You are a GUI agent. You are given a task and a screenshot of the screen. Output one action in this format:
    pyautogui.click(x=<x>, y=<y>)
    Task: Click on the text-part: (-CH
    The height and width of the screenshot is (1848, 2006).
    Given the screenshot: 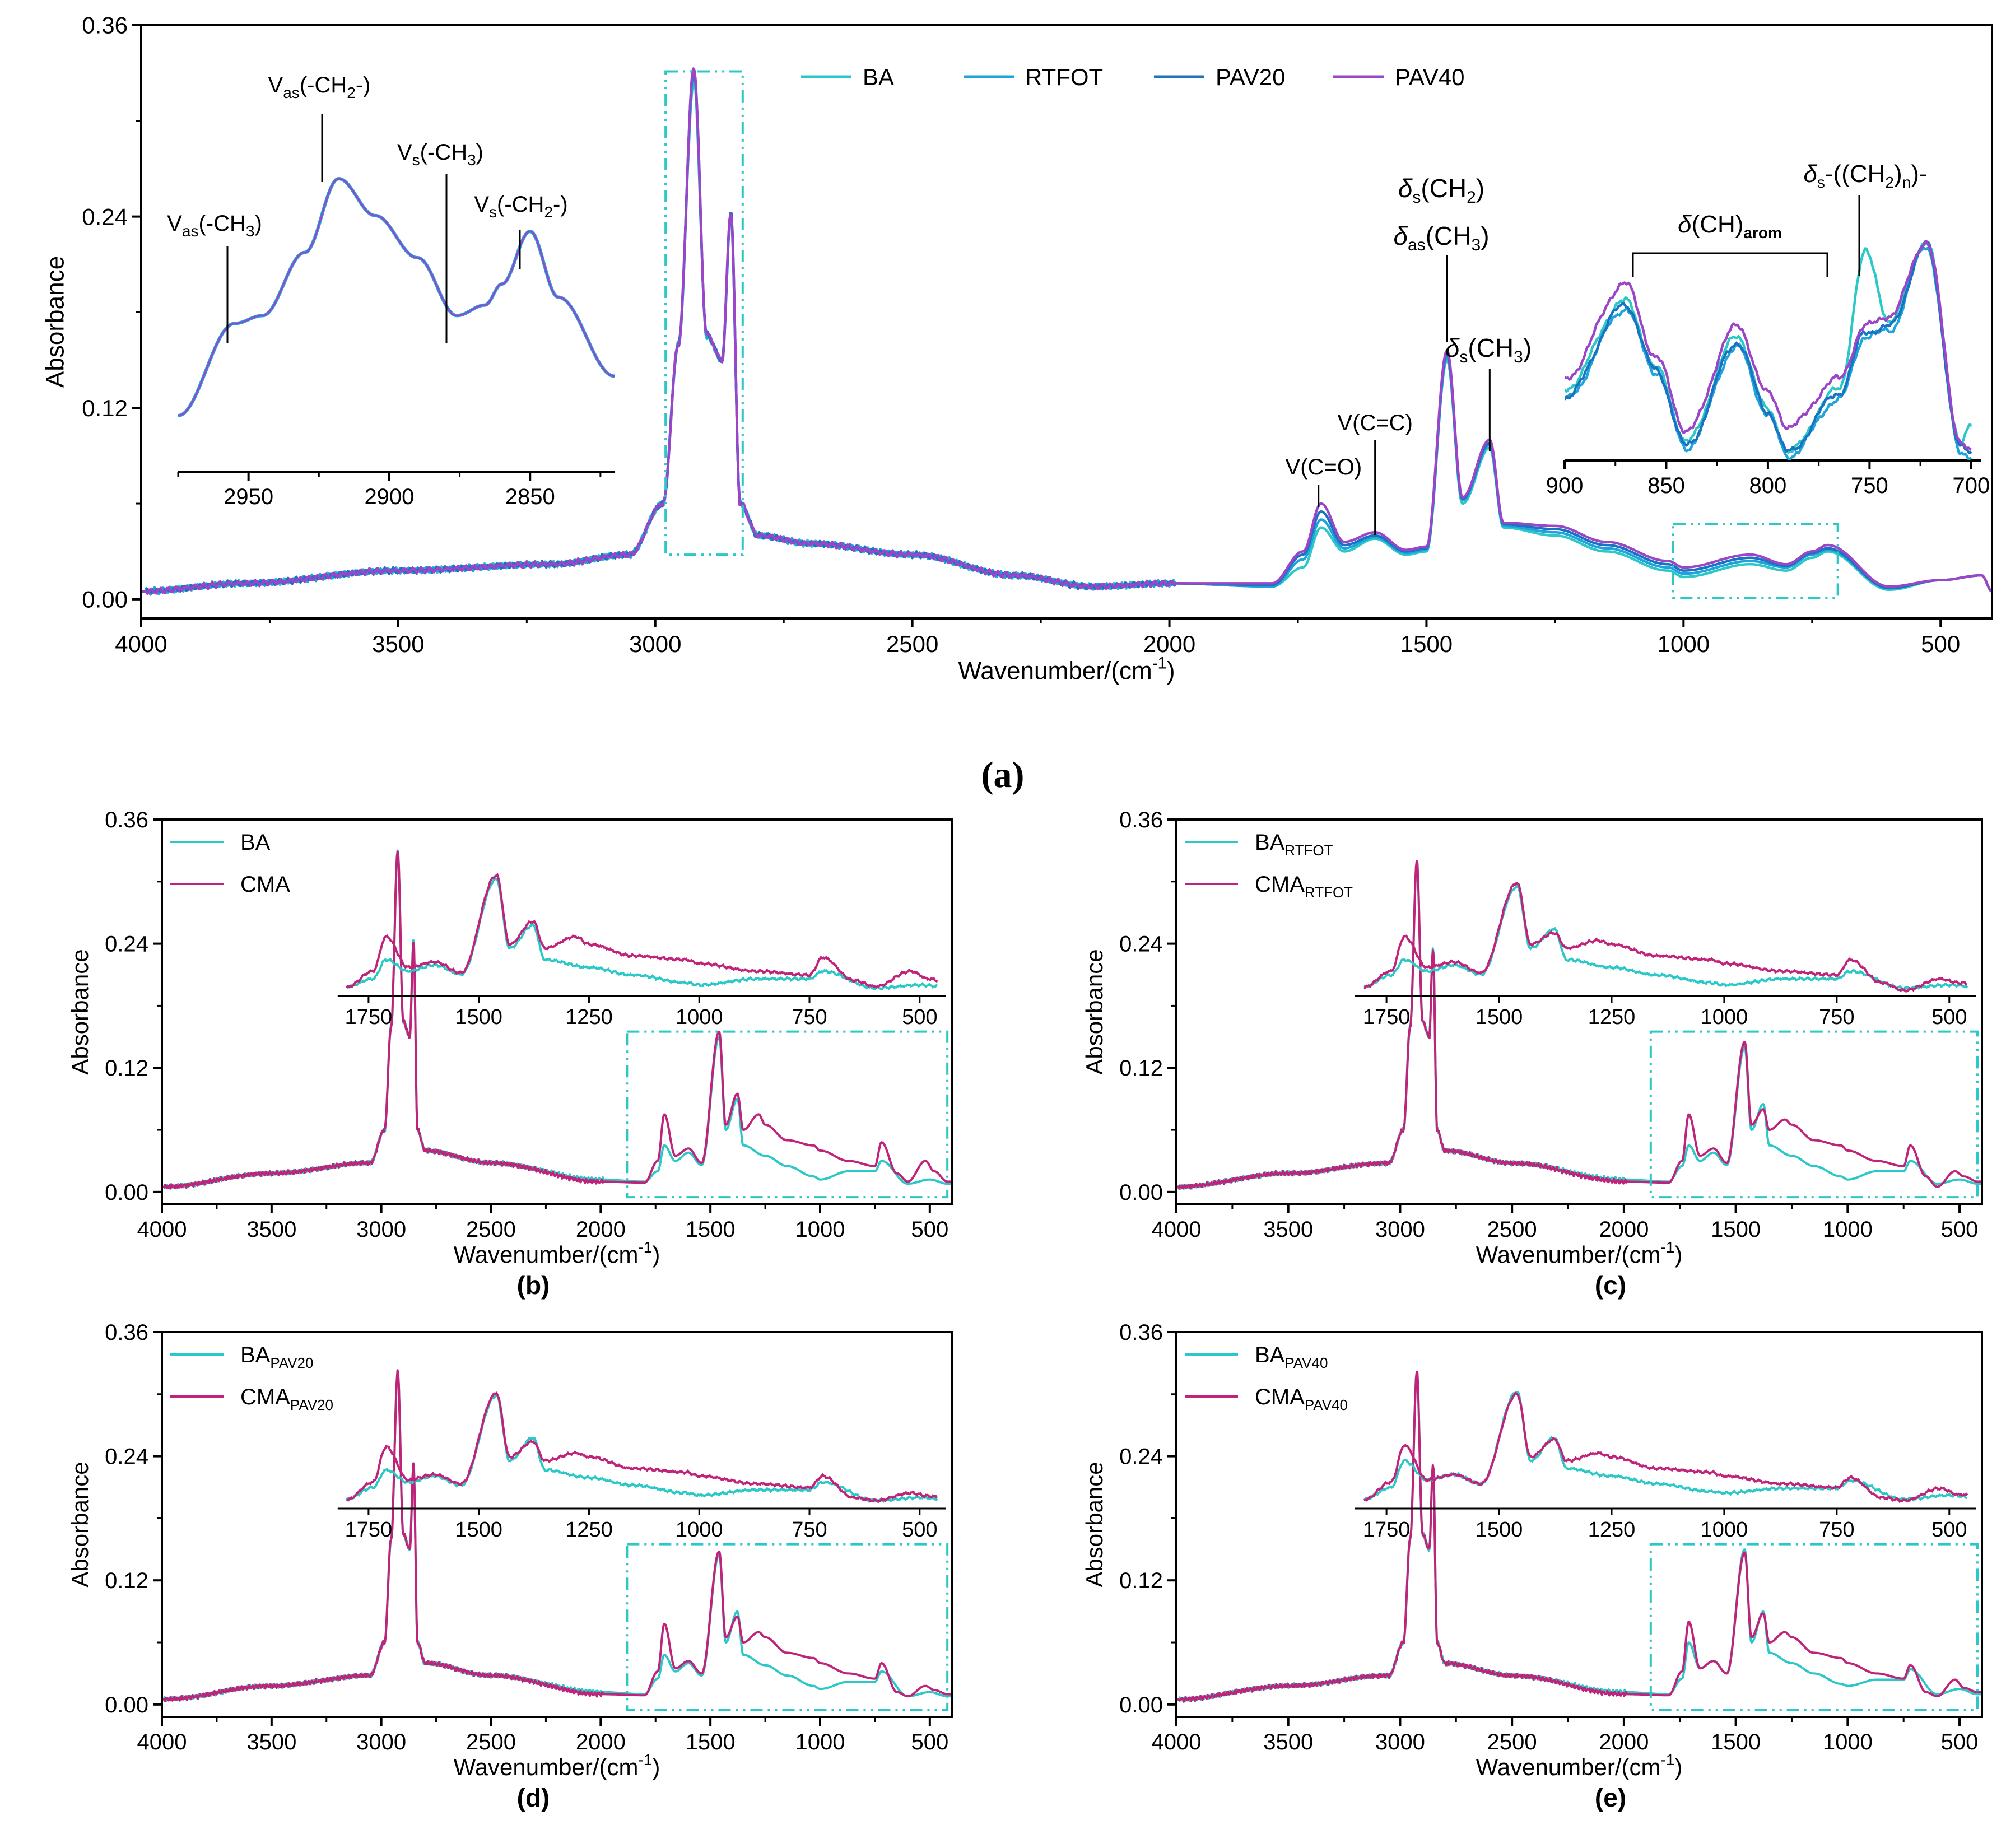 What is the action you would take?
    pyautogui.click(x=221, y=223)
    